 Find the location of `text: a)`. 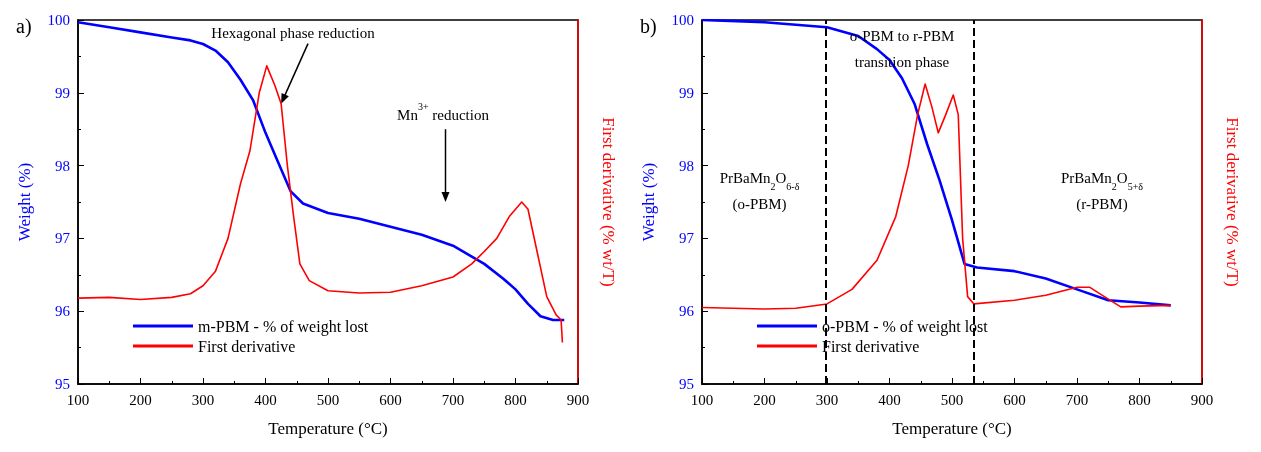

text: a) is located at coordinates (24, 26).